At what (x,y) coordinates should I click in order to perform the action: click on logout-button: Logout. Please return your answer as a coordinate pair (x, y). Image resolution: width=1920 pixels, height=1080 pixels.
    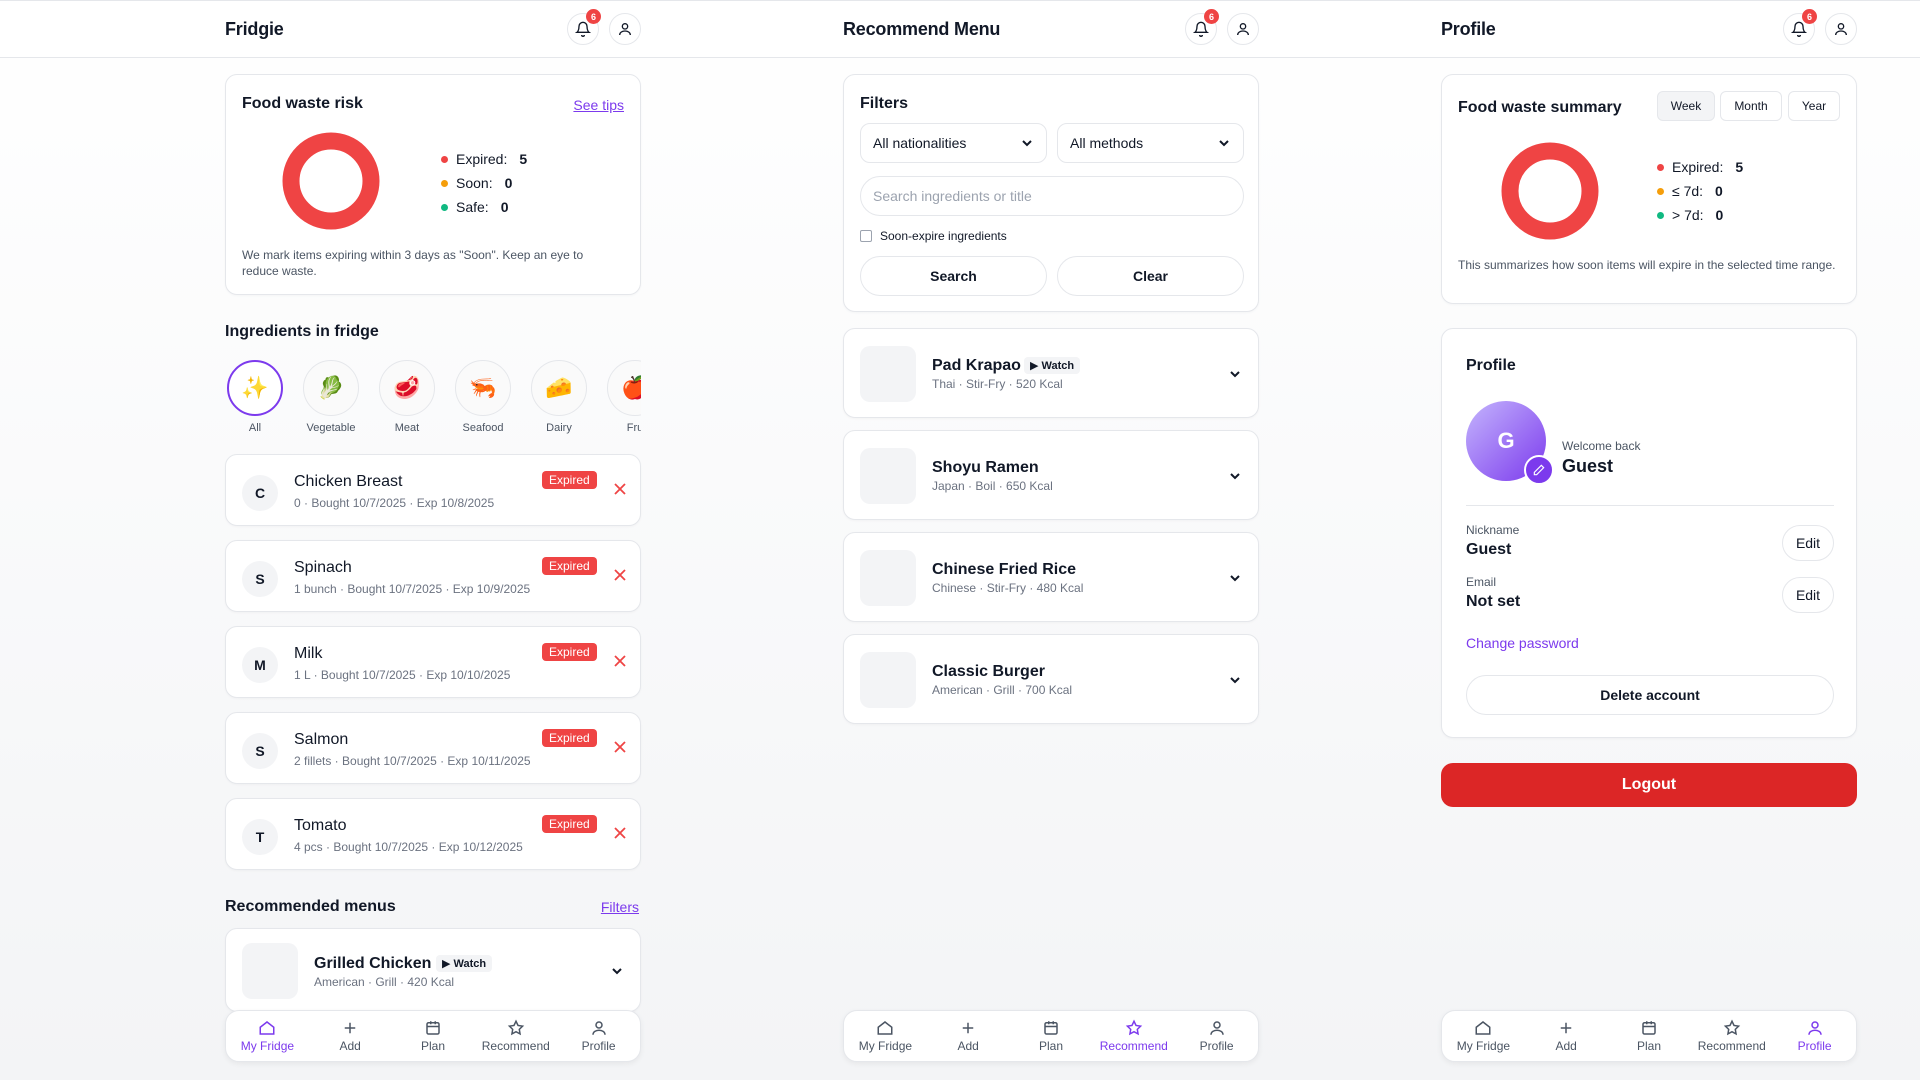
    Looking at the image, I should click on (1649, 785).